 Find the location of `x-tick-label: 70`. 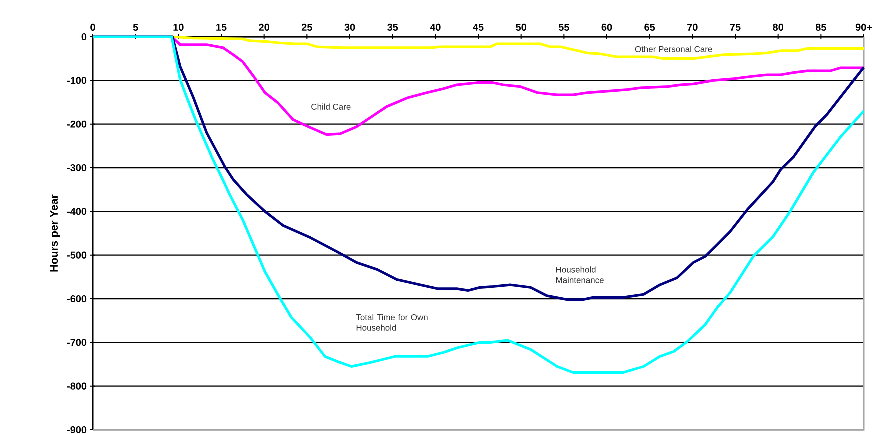

x-tick-label: 70 is located at coordinates (693, 27).